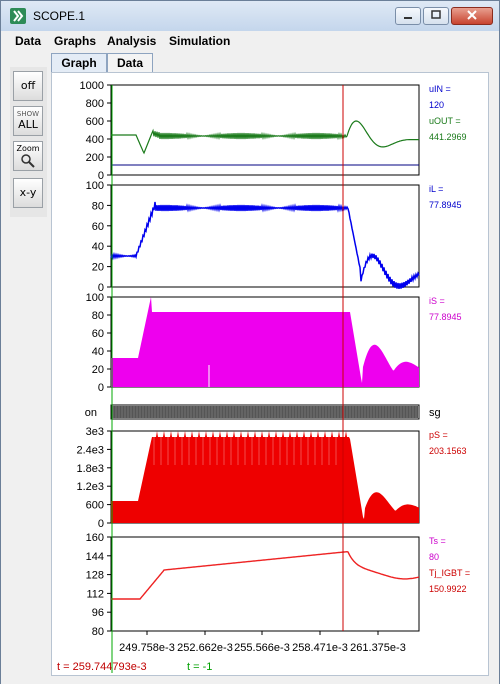  I want to click on sg-bar, so click(265, 412).